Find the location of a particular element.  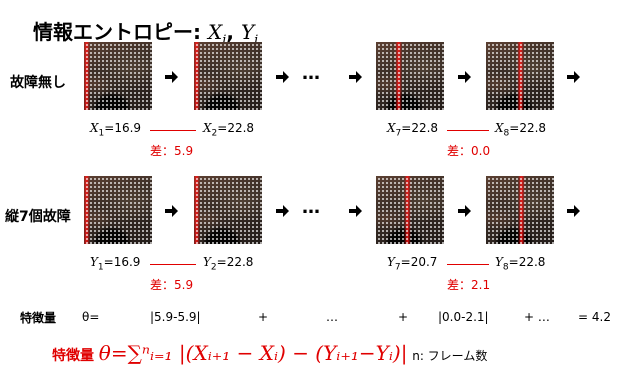

value-y1: Y1=16.9 is located at coordinates (115, 264).